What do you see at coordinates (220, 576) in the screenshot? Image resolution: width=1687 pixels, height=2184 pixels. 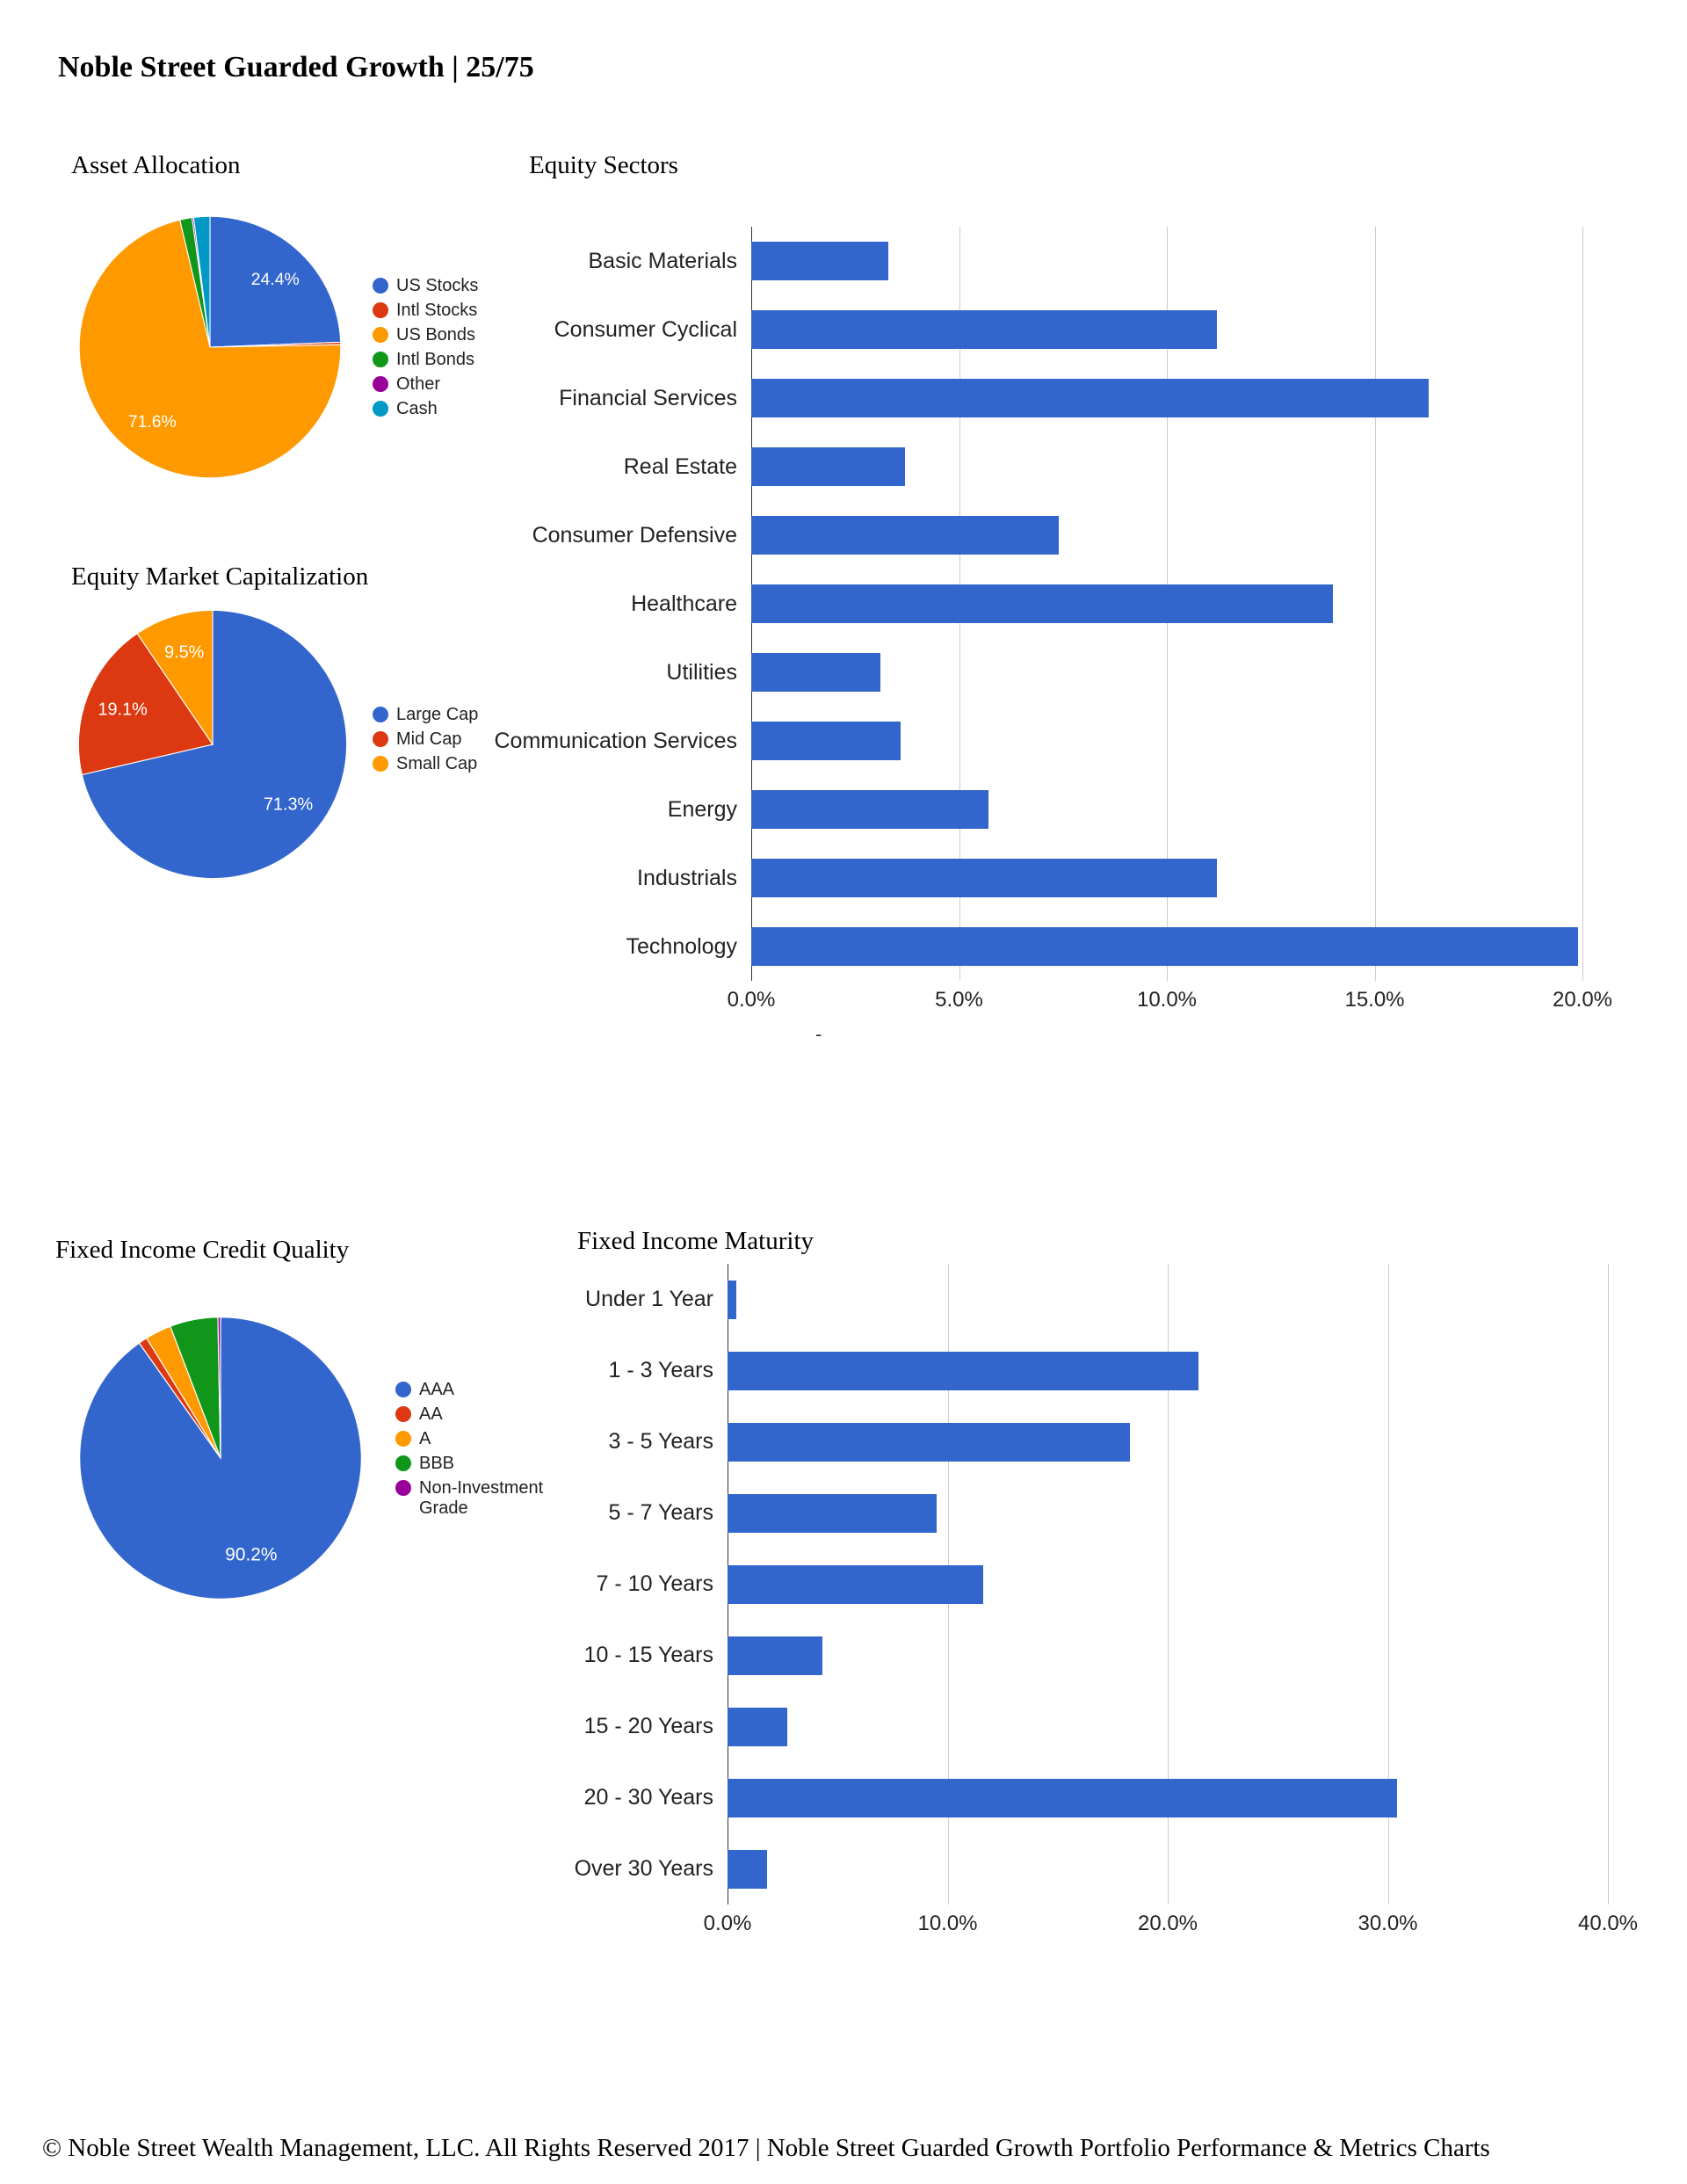 I see `chart-title-equity-market-cap: Equity Market Capitalization` at bounding box center [220, 576].